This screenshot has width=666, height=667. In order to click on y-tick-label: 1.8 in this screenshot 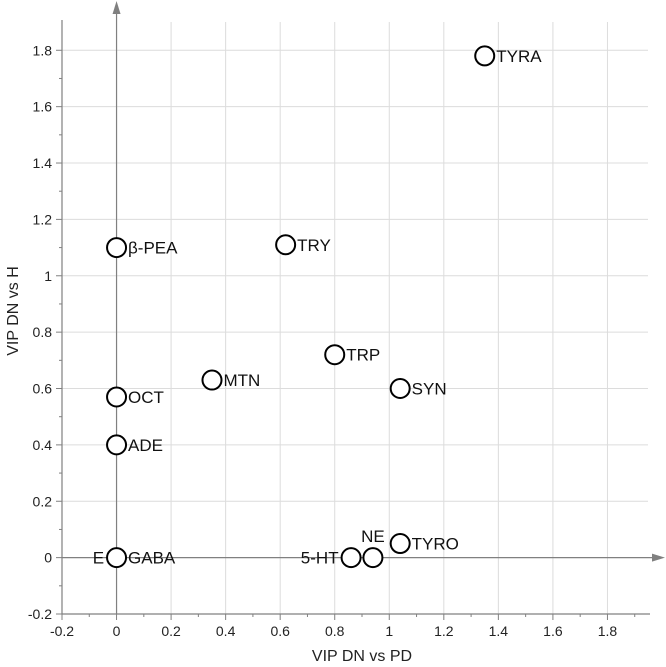, I will do `click(43, 50)`.